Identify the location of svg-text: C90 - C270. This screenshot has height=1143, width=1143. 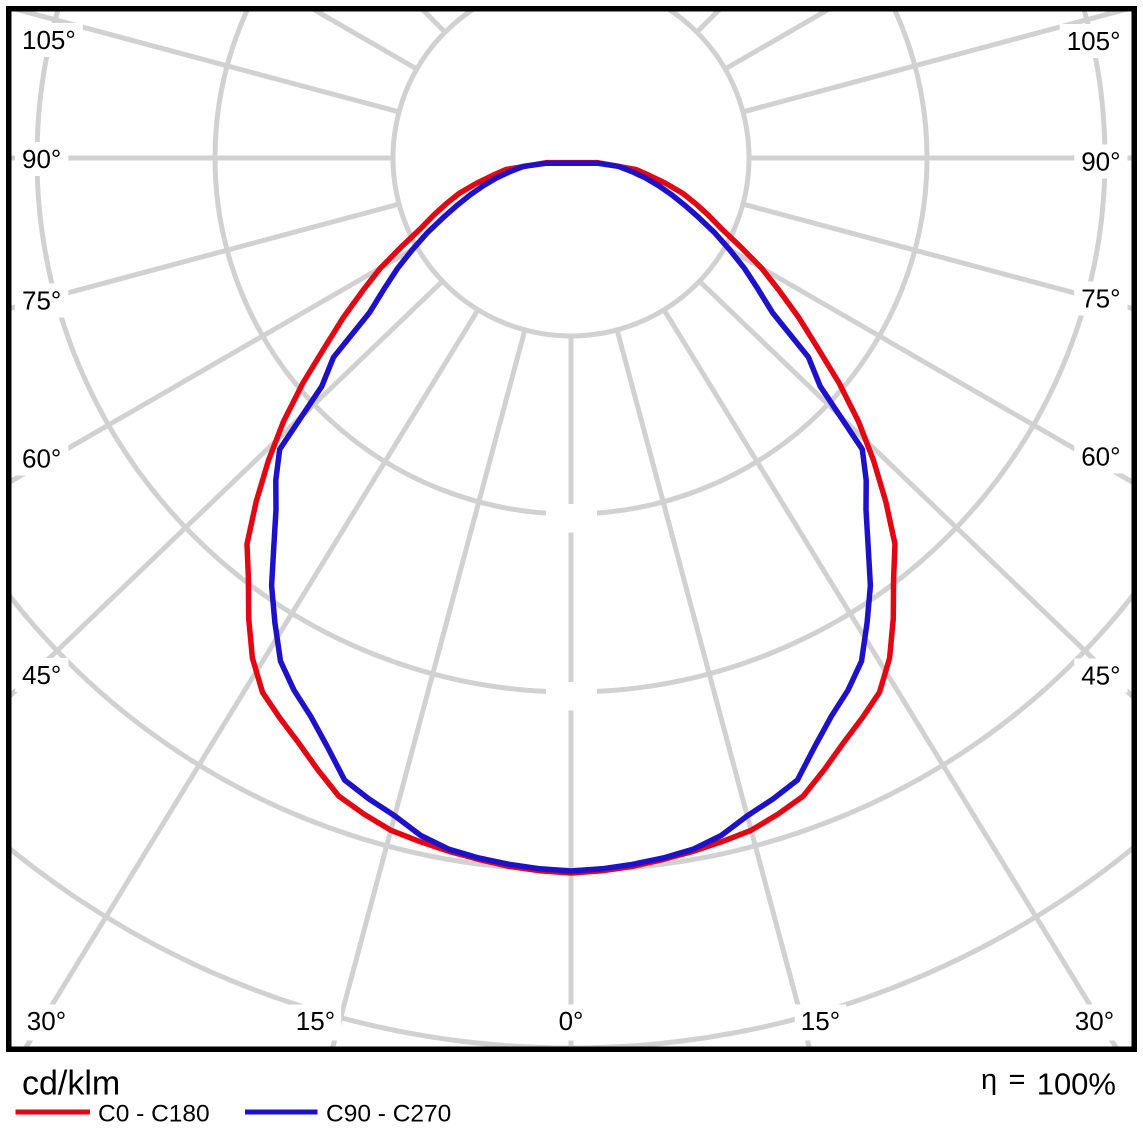
(388, 1114).